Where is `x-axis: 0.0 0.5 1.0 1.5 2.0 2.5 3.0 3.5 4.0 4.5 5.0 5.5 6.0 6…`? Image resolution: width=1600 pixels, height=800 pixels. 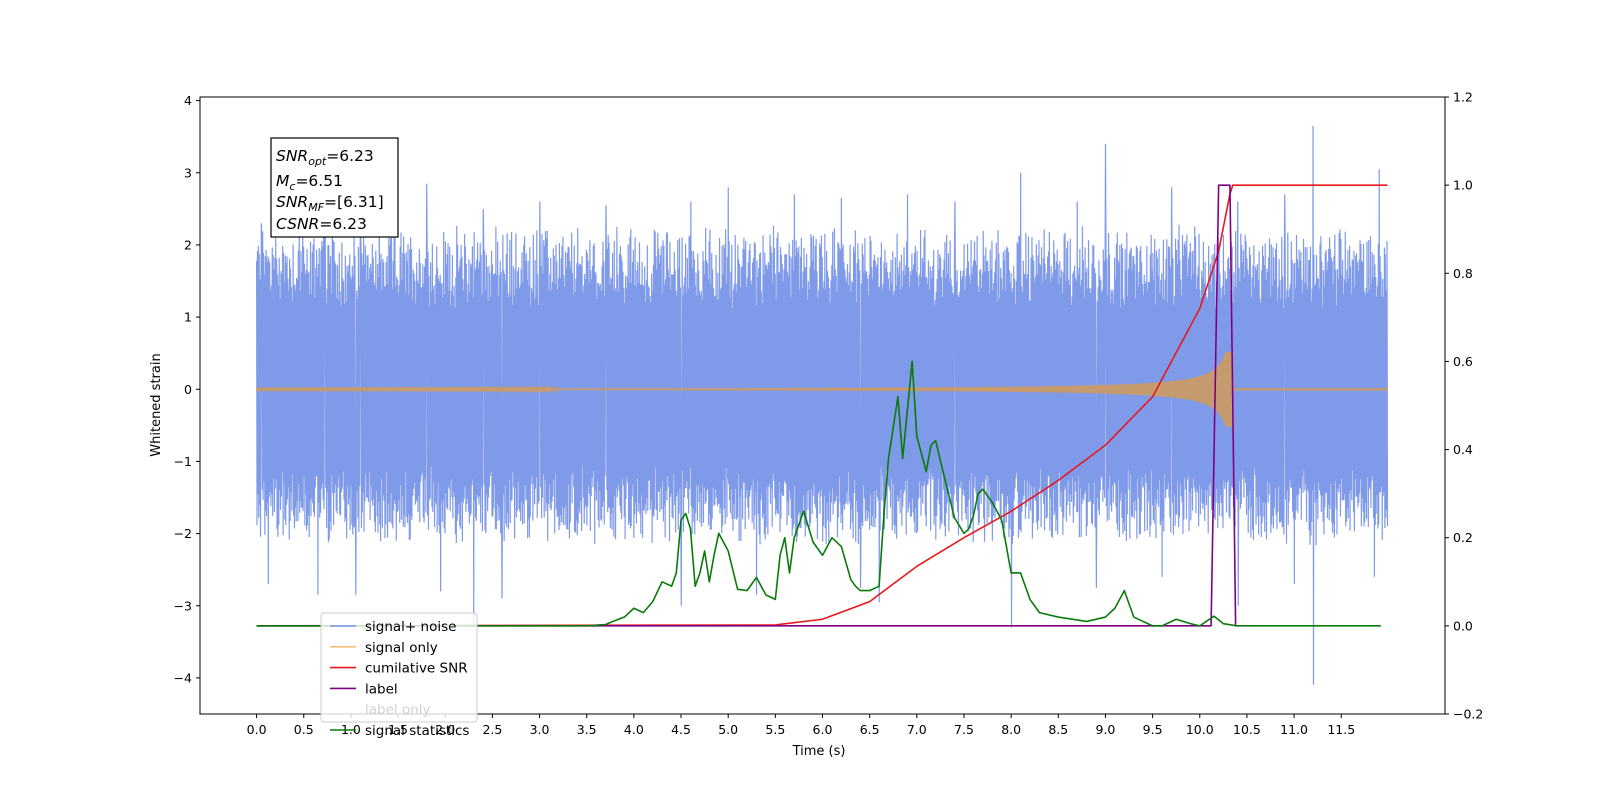 x-axis: 0.0 0.5 1.0 1.5 2.0 2.5 3.0 3.5 4.0 4.5 5.0 5.5 6.0 6… is located at coordinates (801, 725).